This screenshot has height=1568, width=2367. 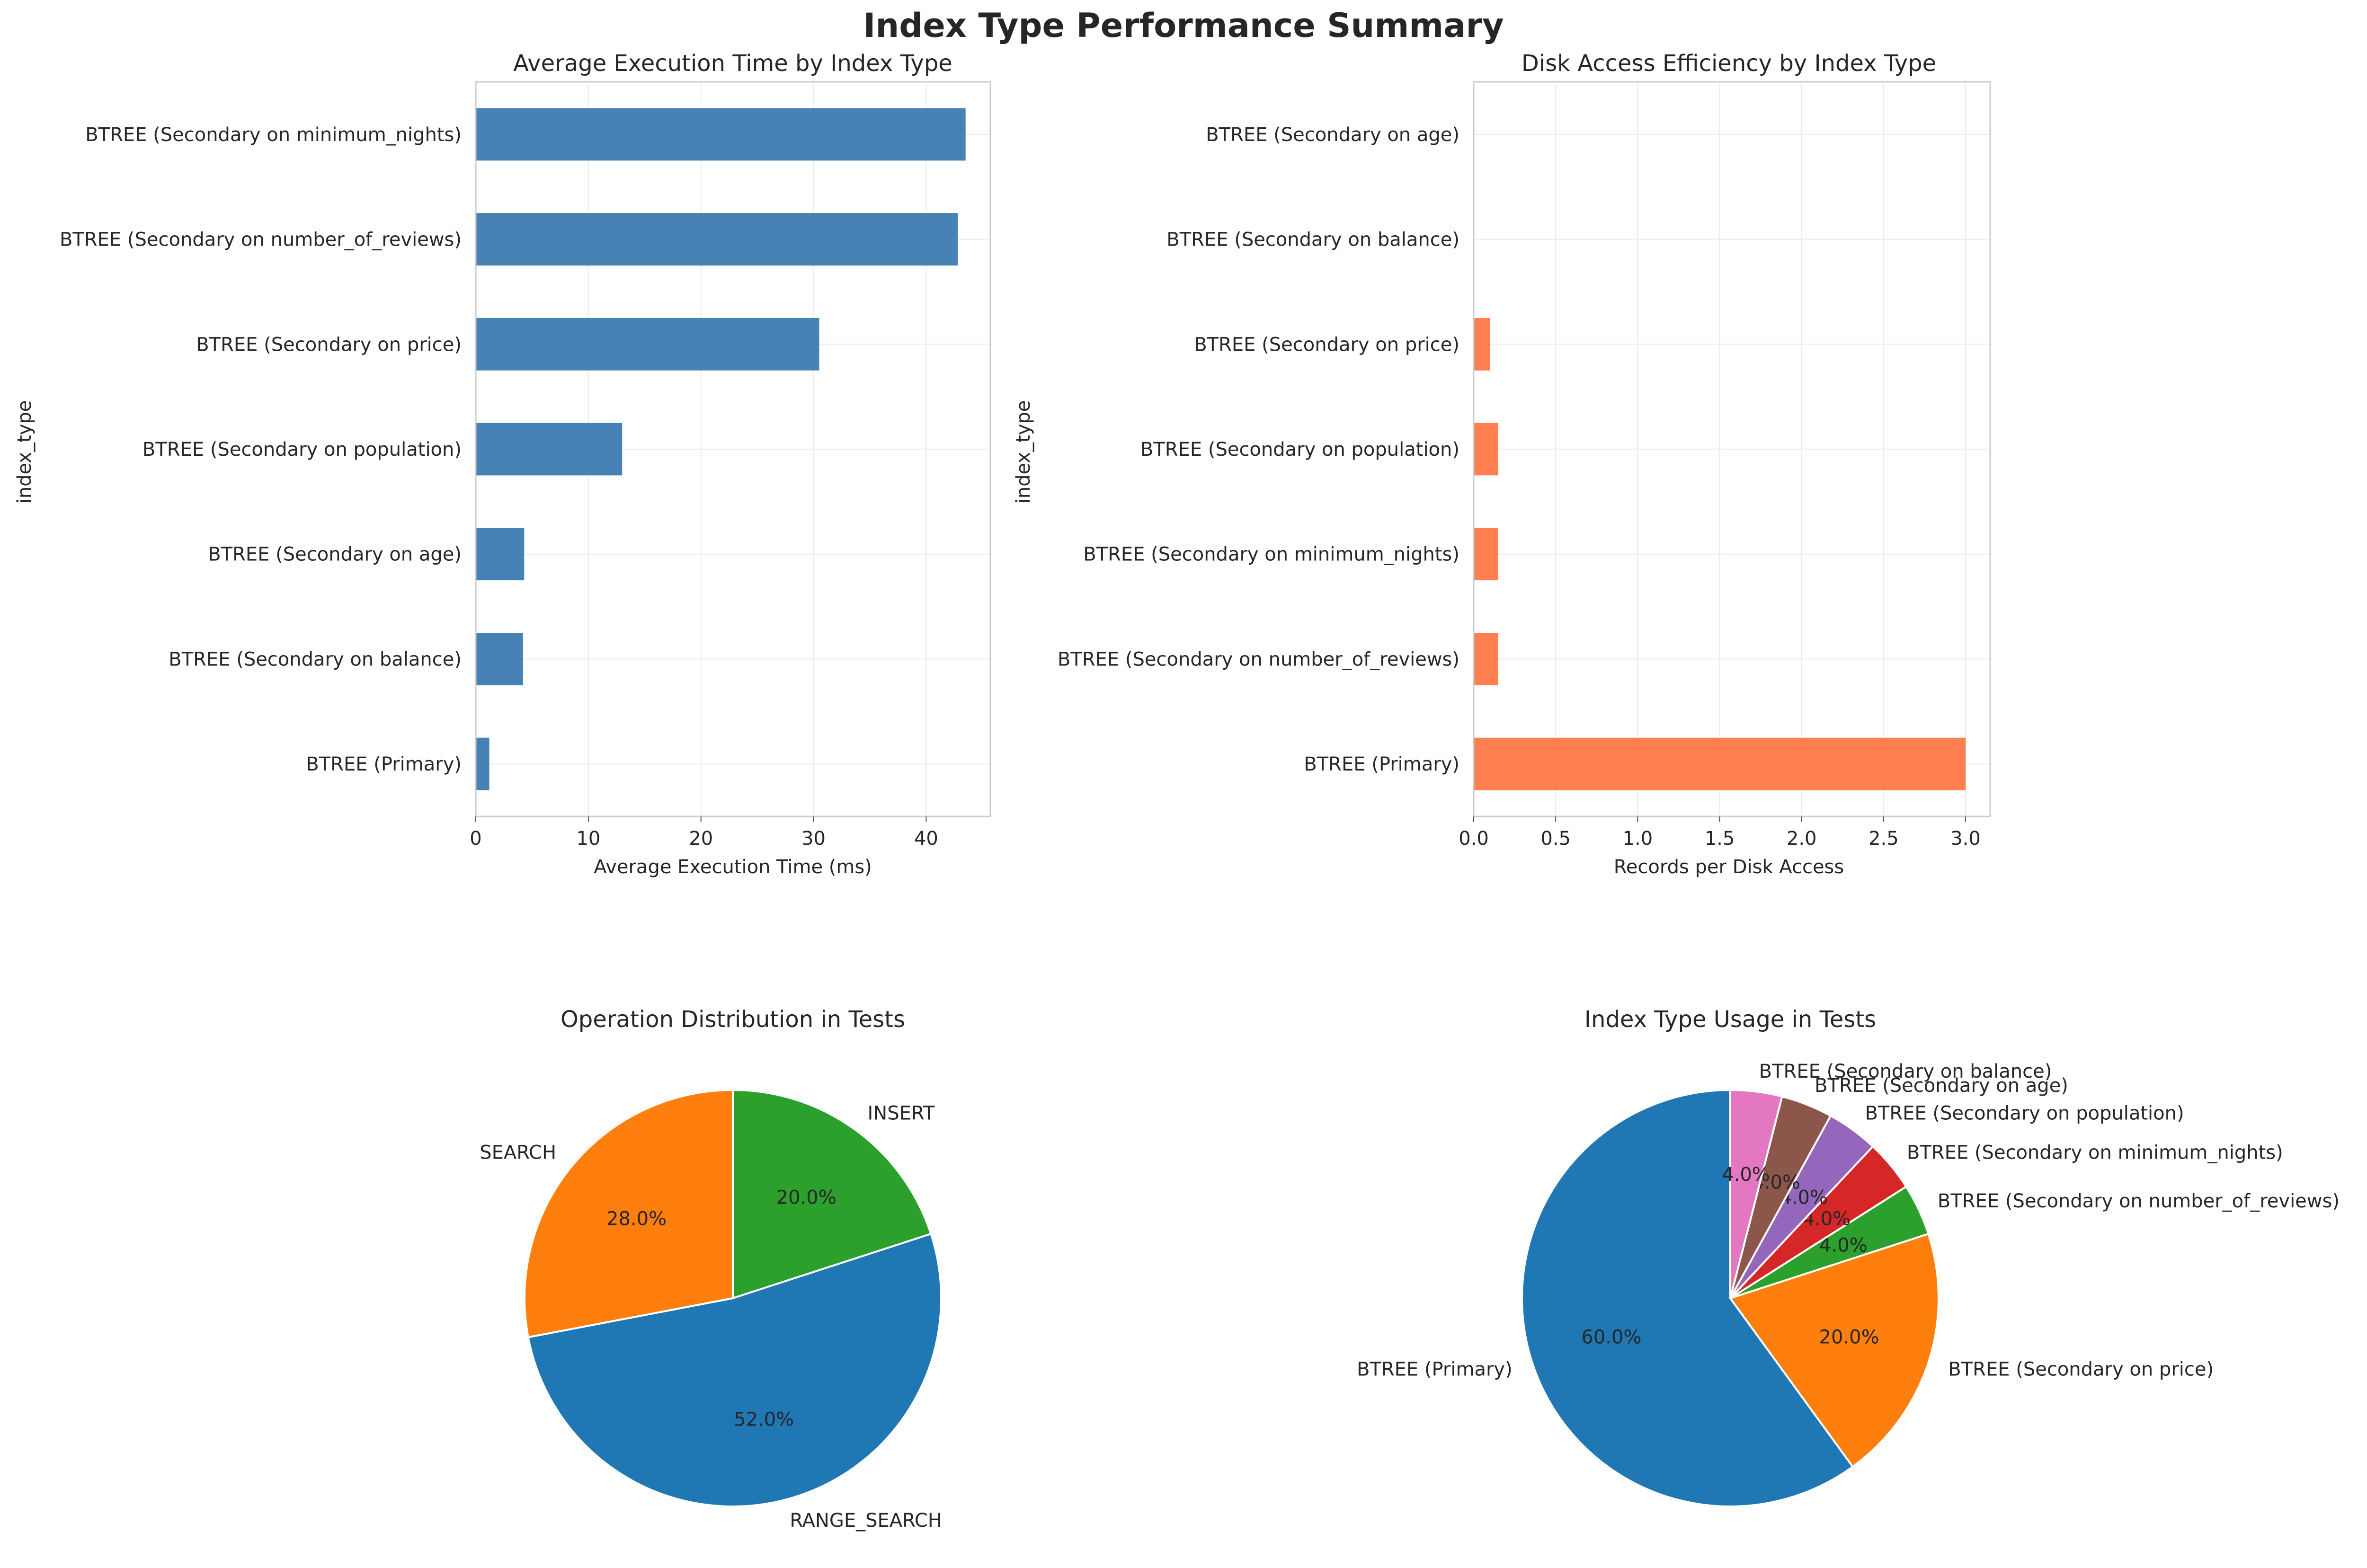 I want to click on figure-suptitle: Index Type Performance Summary, so click(x=1183, y=26).